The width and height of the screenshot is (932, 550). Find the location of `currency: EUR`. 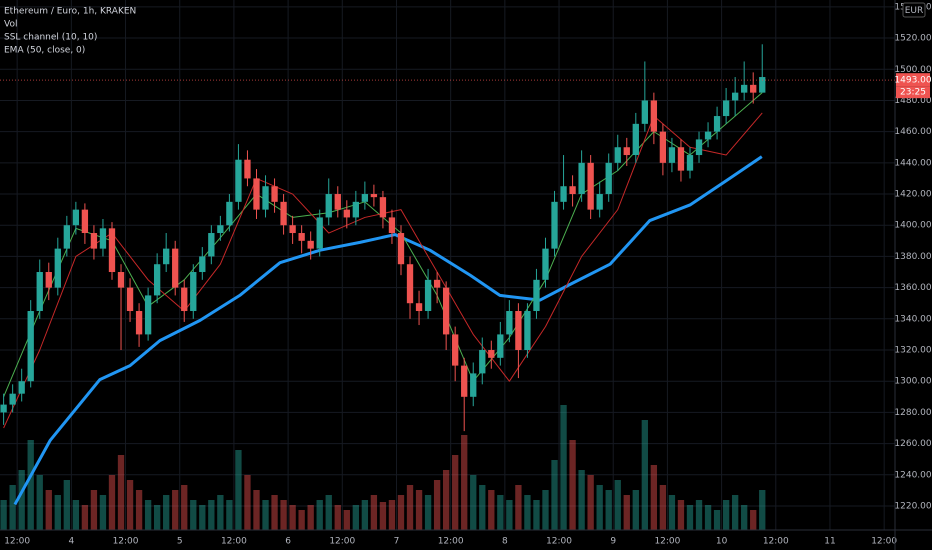

currency: EUR is located at coordinates (914, 11).